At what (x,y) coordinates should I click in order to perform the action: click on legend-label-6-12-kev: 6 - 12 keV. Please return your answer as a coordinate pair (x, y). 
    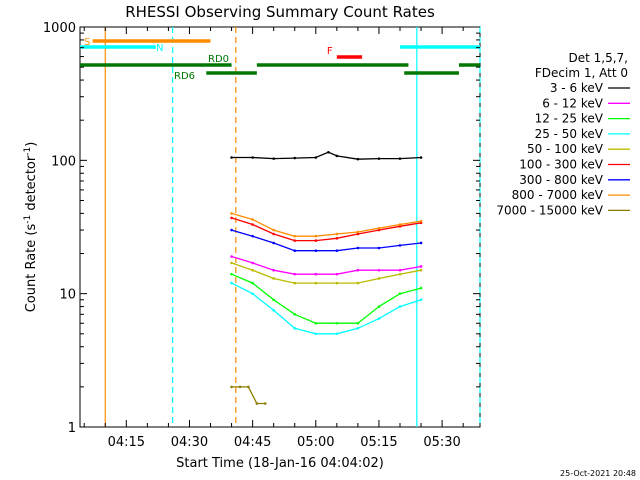
    Looking at the image, I should click on (573, 103).